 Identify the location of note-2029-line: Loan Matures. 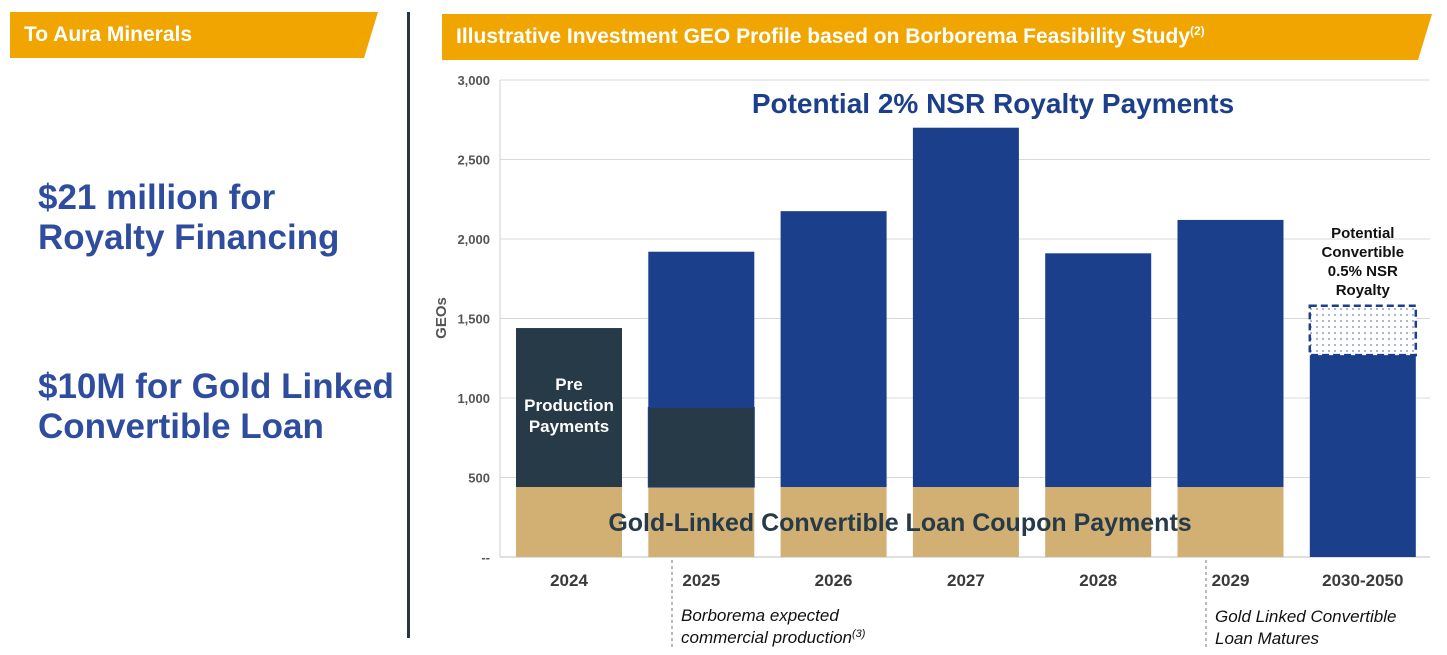
(1267, 638).